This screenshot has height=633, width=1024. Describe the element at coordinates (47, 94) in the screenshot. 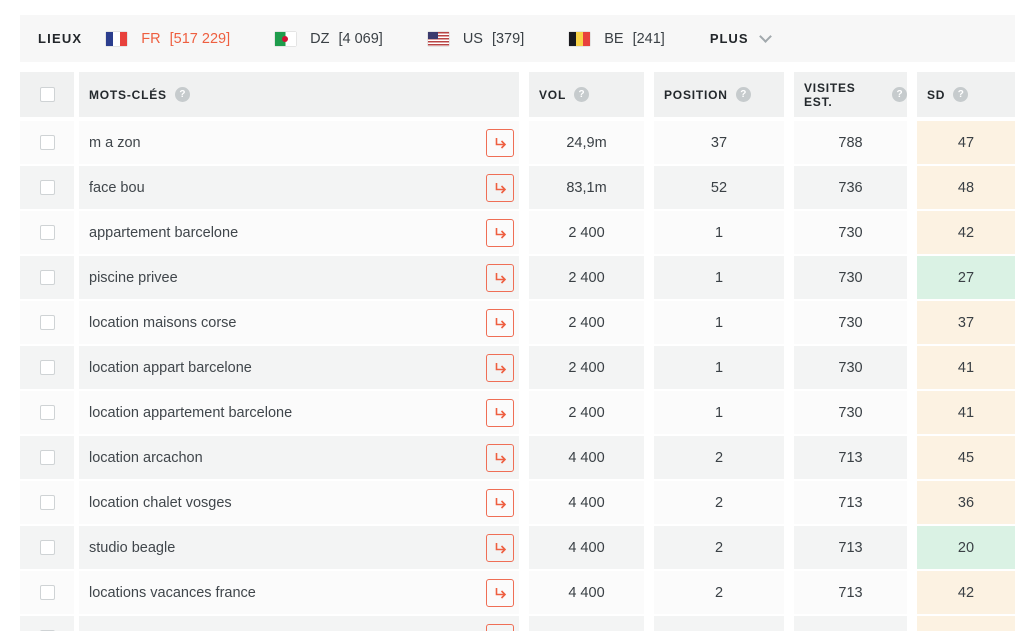

I see `select-all-checkbox` at that location.